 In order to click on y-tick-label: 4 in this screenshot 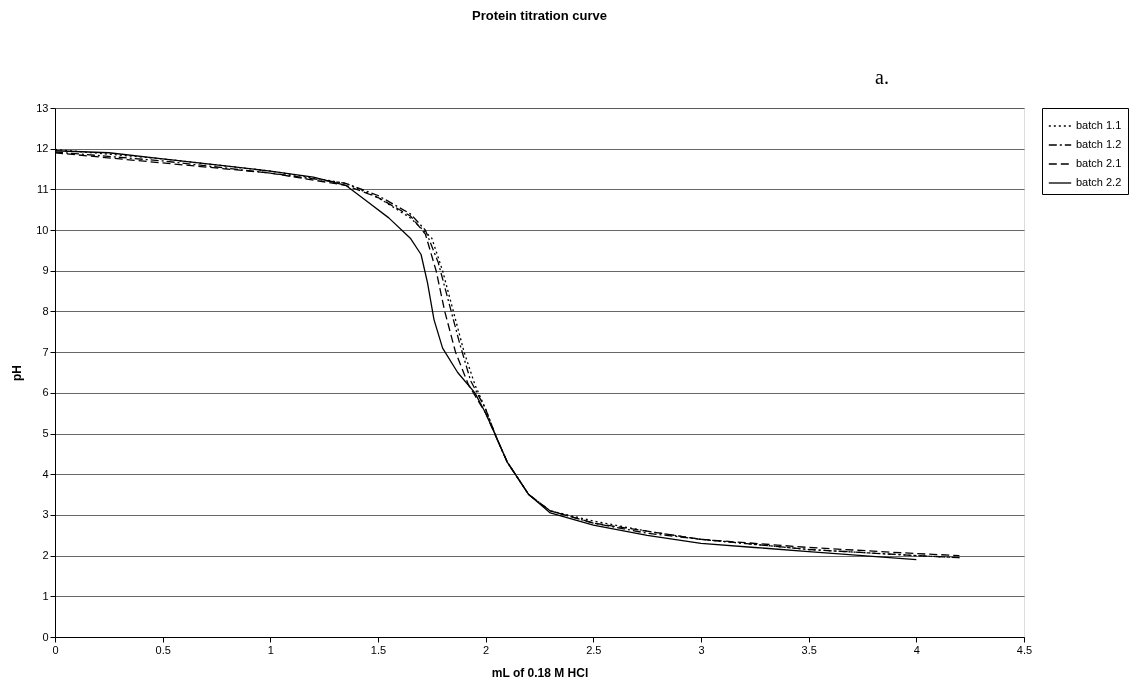, I will do `click(45, 473)`.